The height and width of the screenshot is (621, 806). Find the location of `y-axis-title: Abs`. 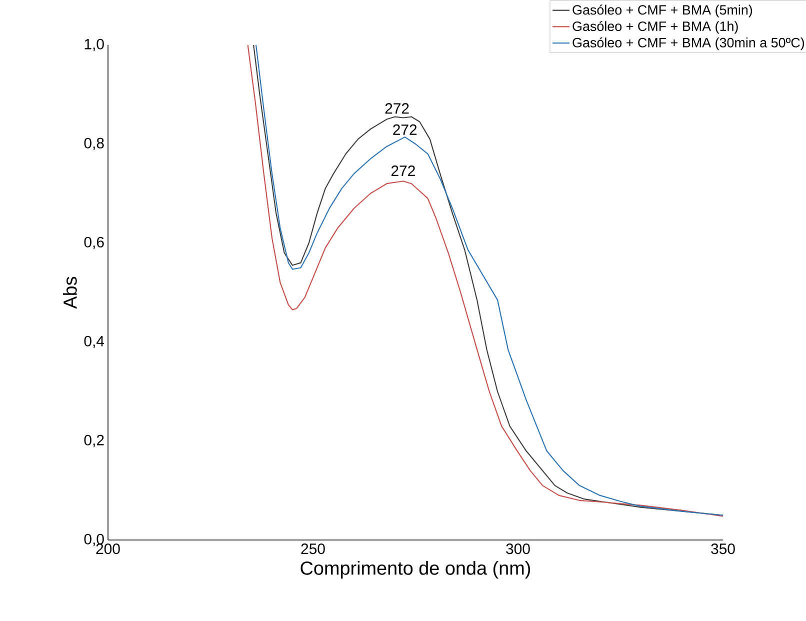

y-axis-title: Abs is located at coordinates (69, 292).